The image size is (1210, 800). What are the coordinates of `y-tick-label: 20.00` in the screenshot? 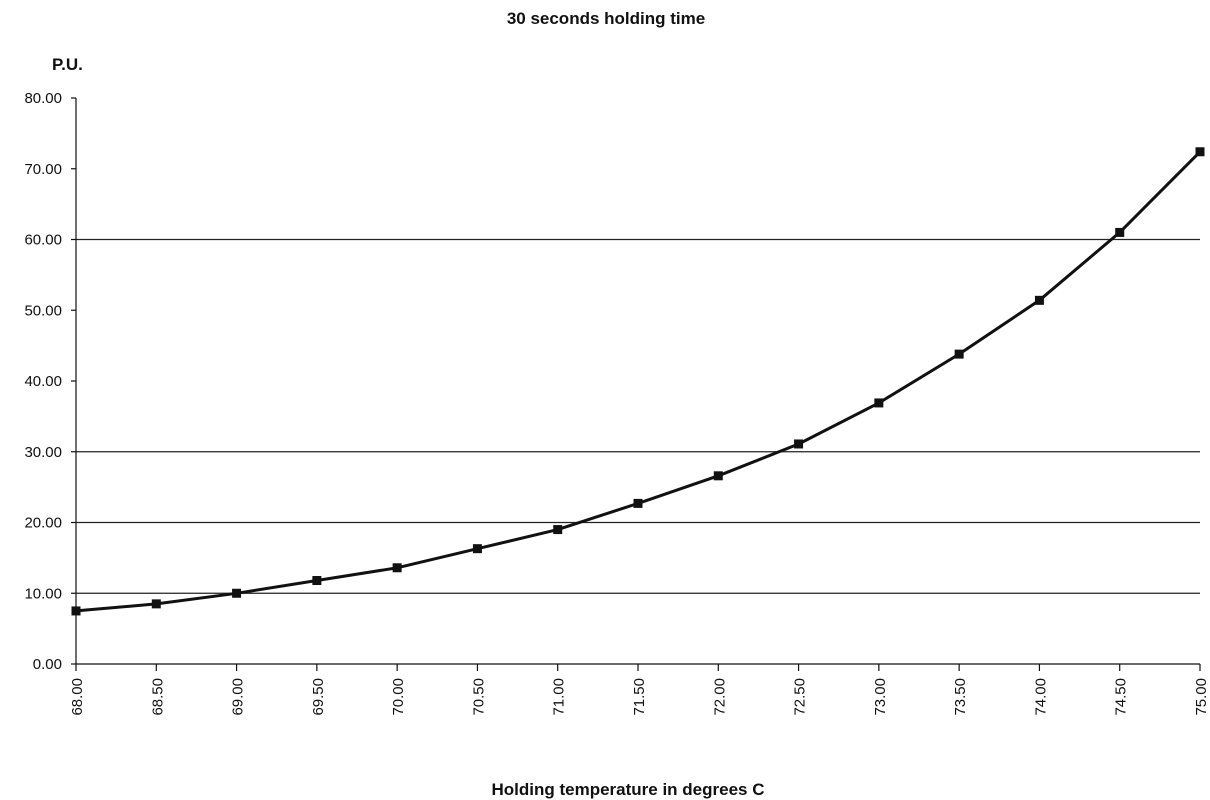 It's located at (43, 523).